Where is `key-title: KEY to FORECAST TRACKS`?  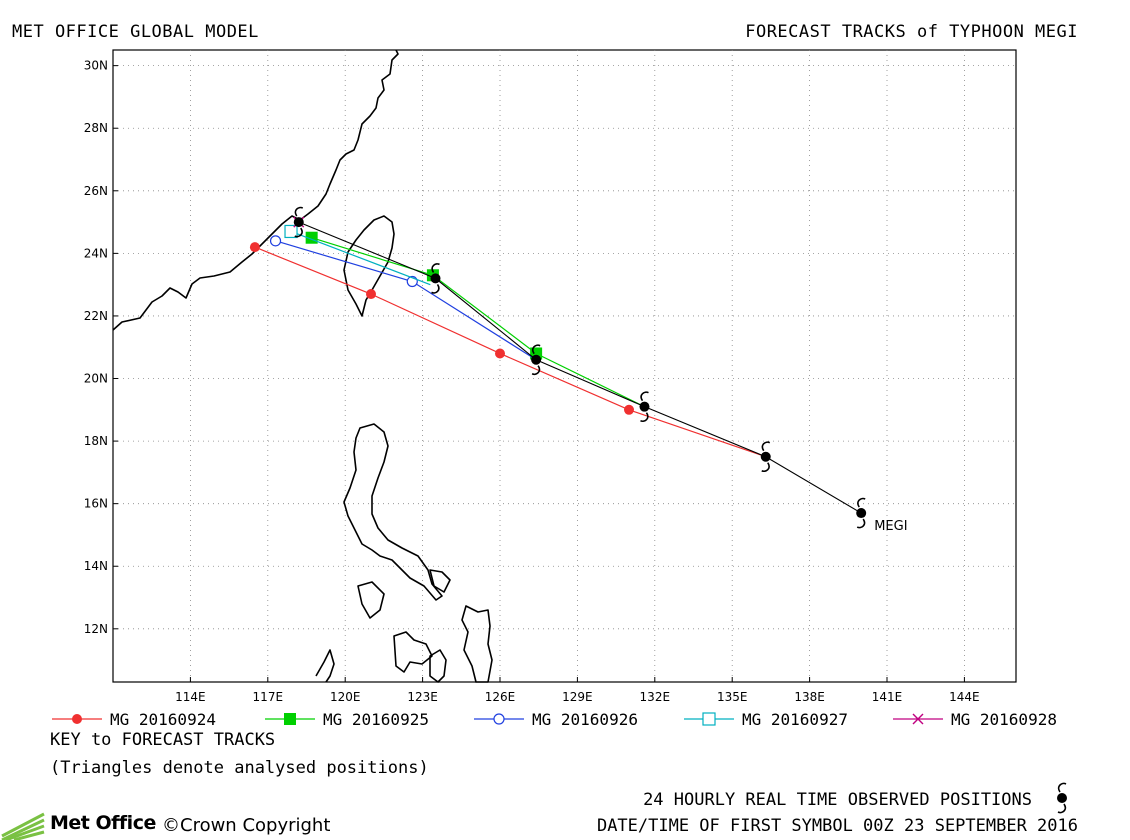 key-title: KEY to FORECAST TRACKS is located at coordinates (163, 740).